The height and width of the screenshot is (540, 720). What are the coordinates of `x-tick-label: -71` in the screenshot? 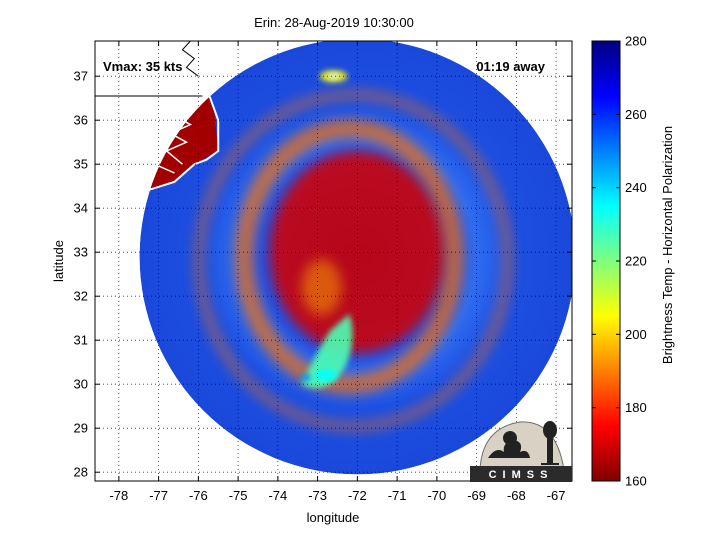 It's located at (397, 495).